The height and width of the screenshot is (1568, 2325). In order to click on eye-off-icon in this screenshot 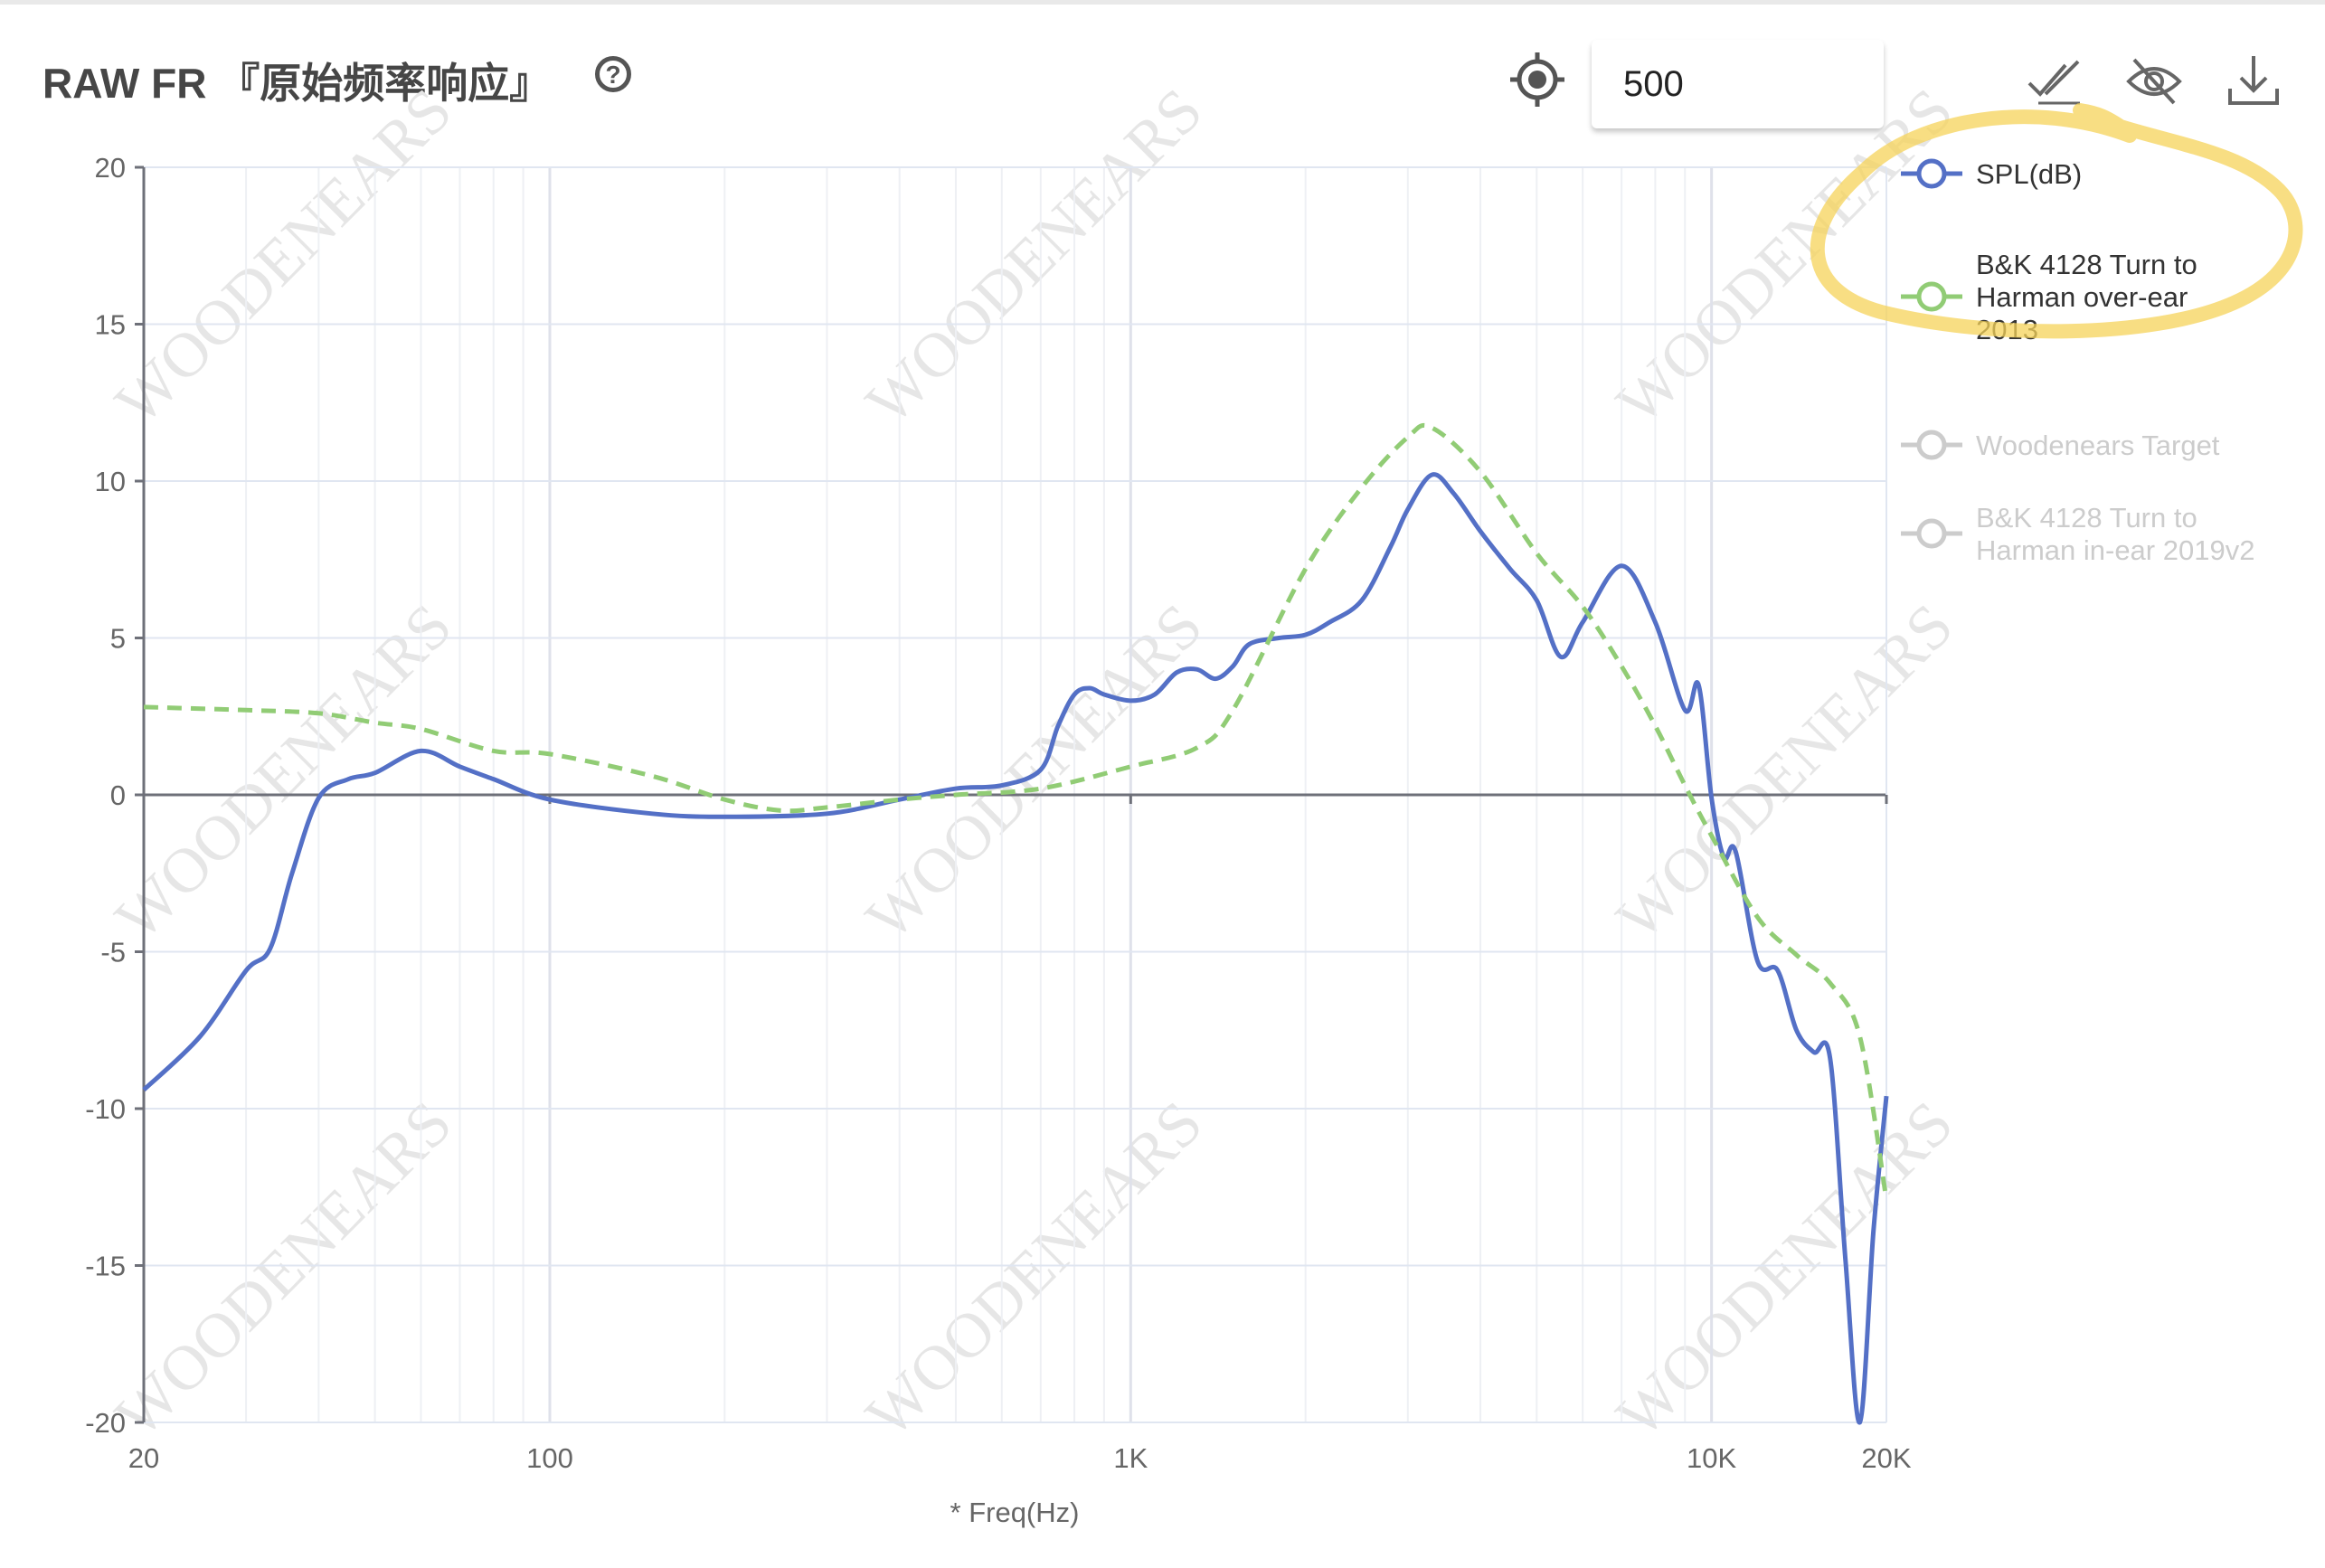, I will do `click(2154, 81)`.